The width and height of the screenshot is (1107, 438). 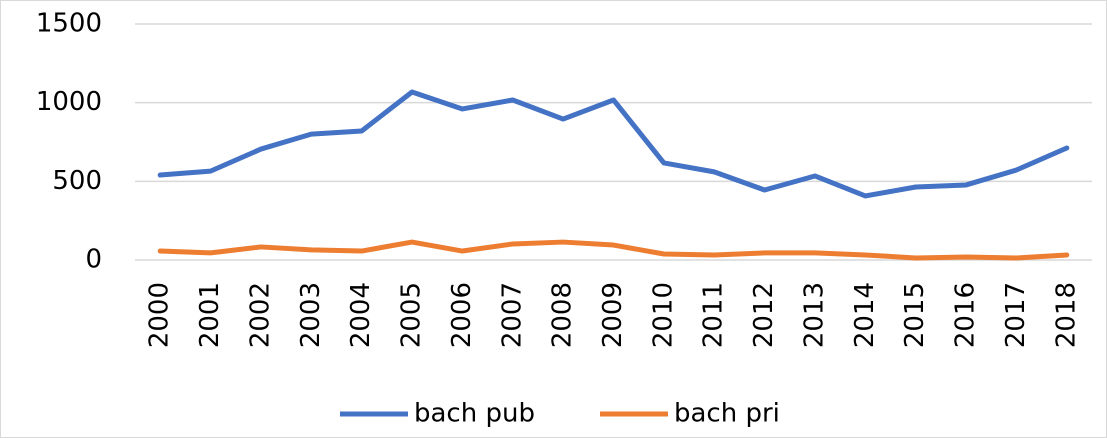 What do you see at coordinates (663, 315) in the screenshot?
I see `x-tick-label: 2010` at bounding box center [663, 315].